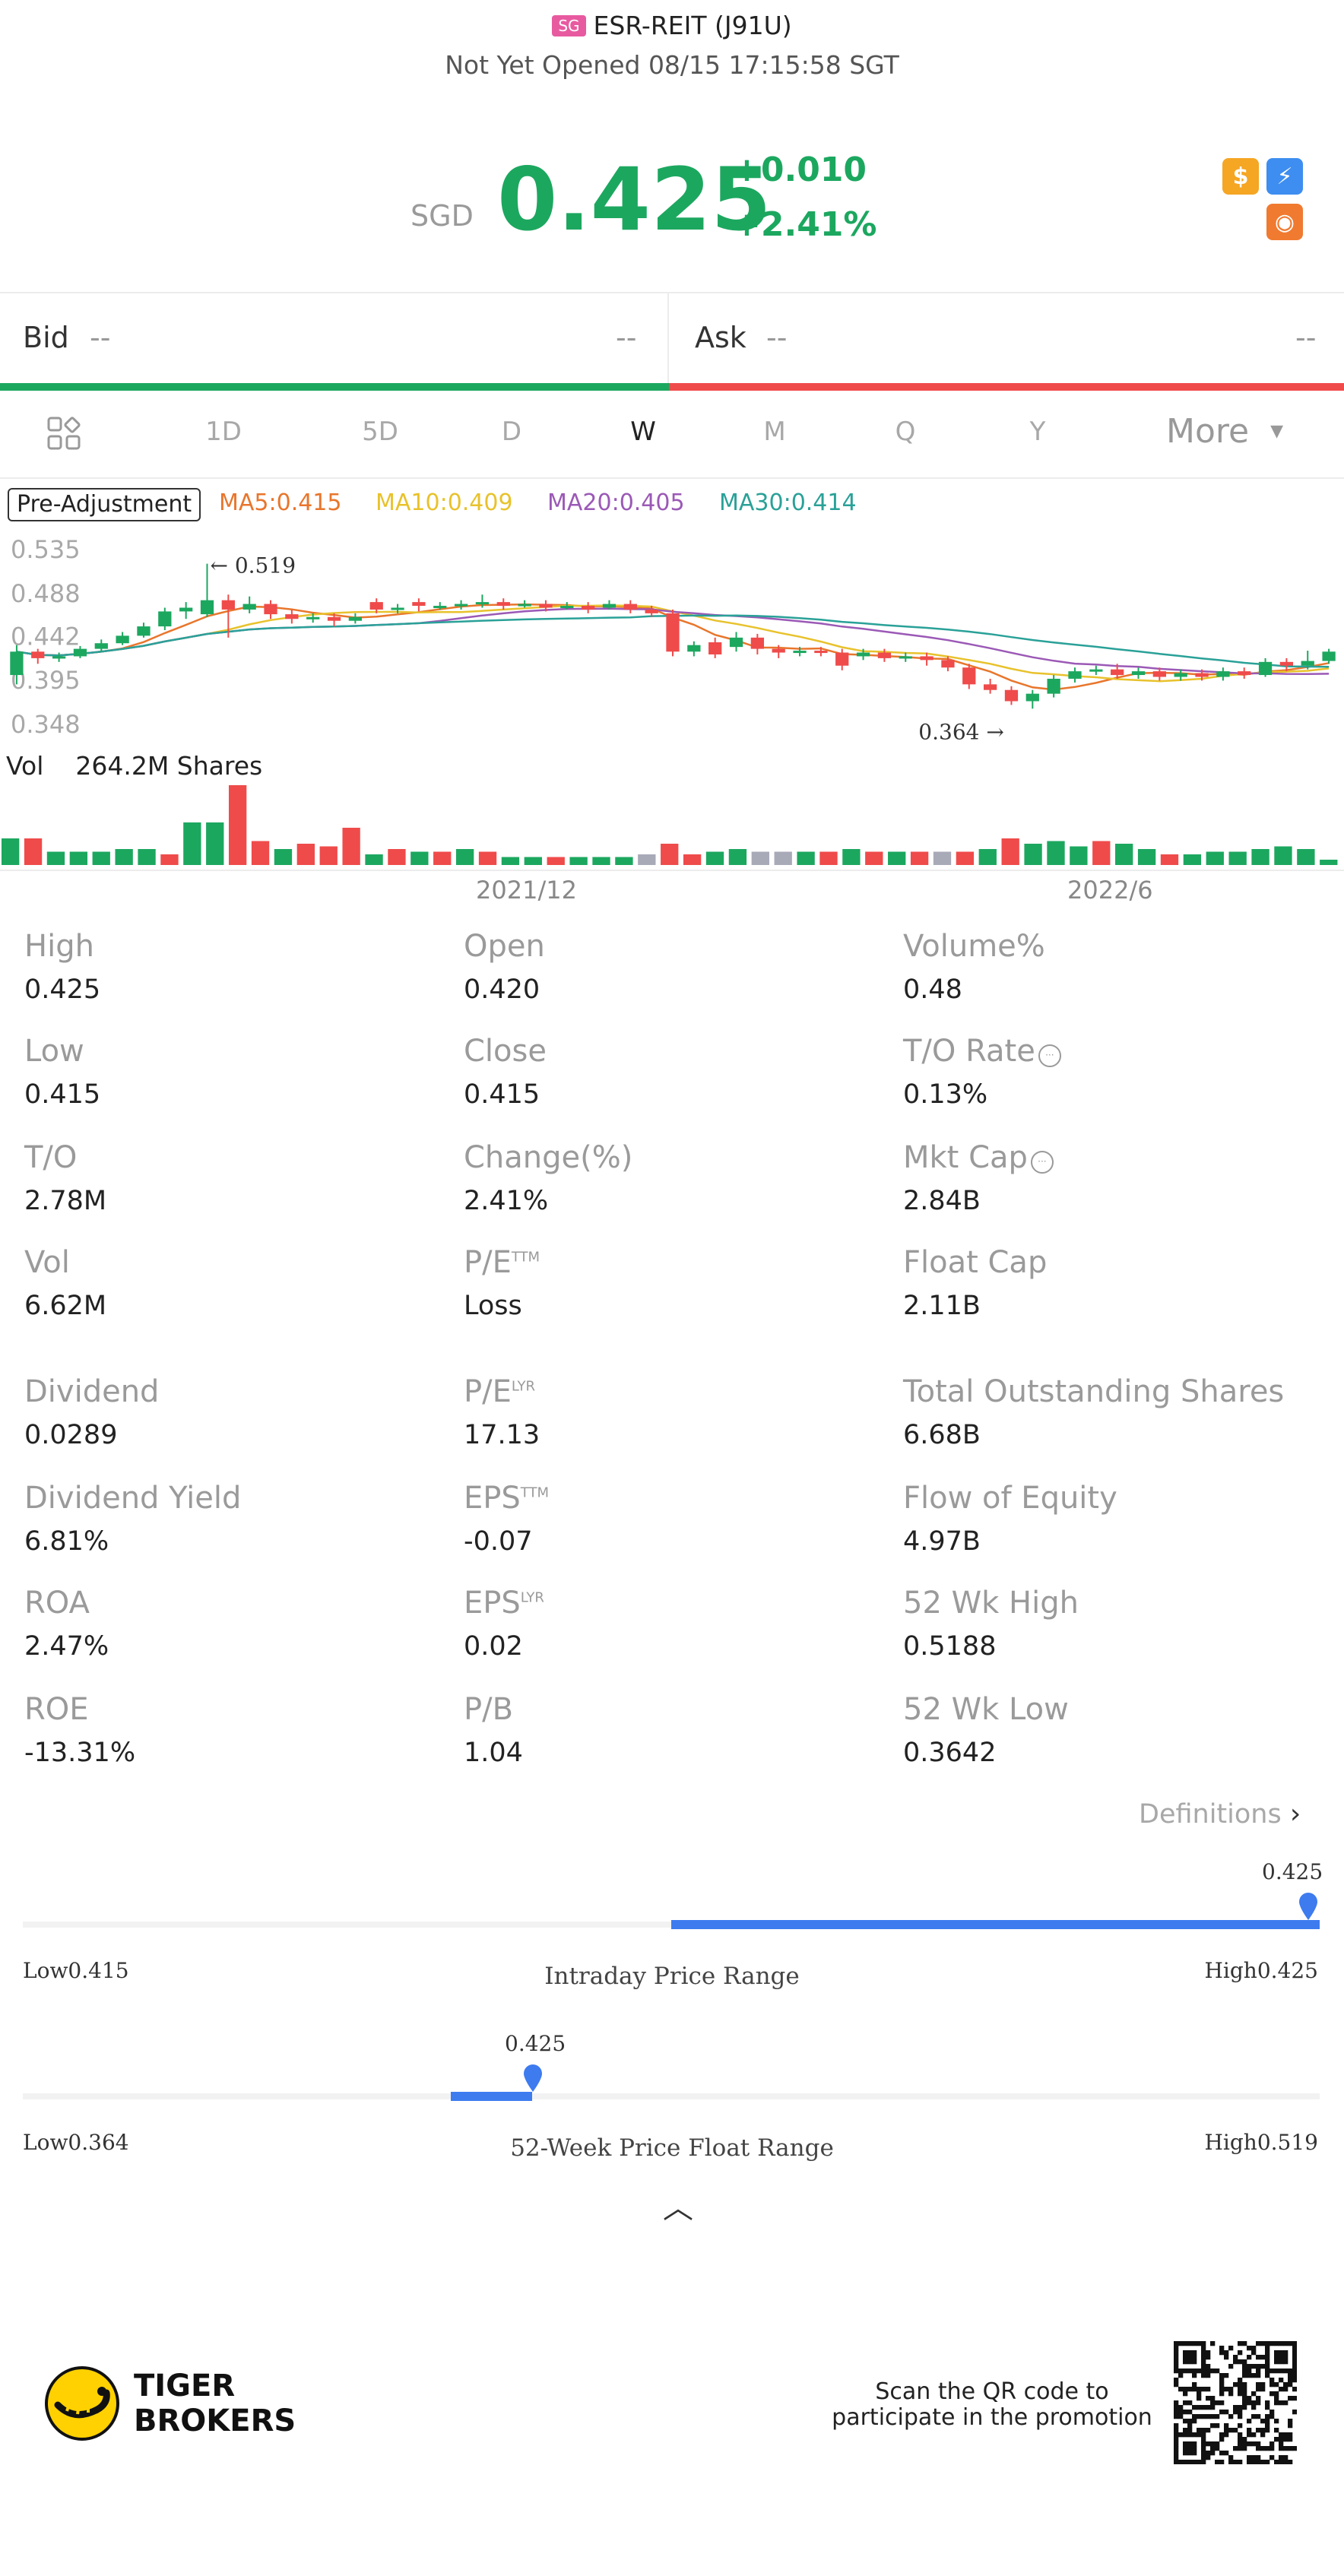 This screenshot has width=1344, height=2576. I want to click on tab-w: W, so click(643, 432).